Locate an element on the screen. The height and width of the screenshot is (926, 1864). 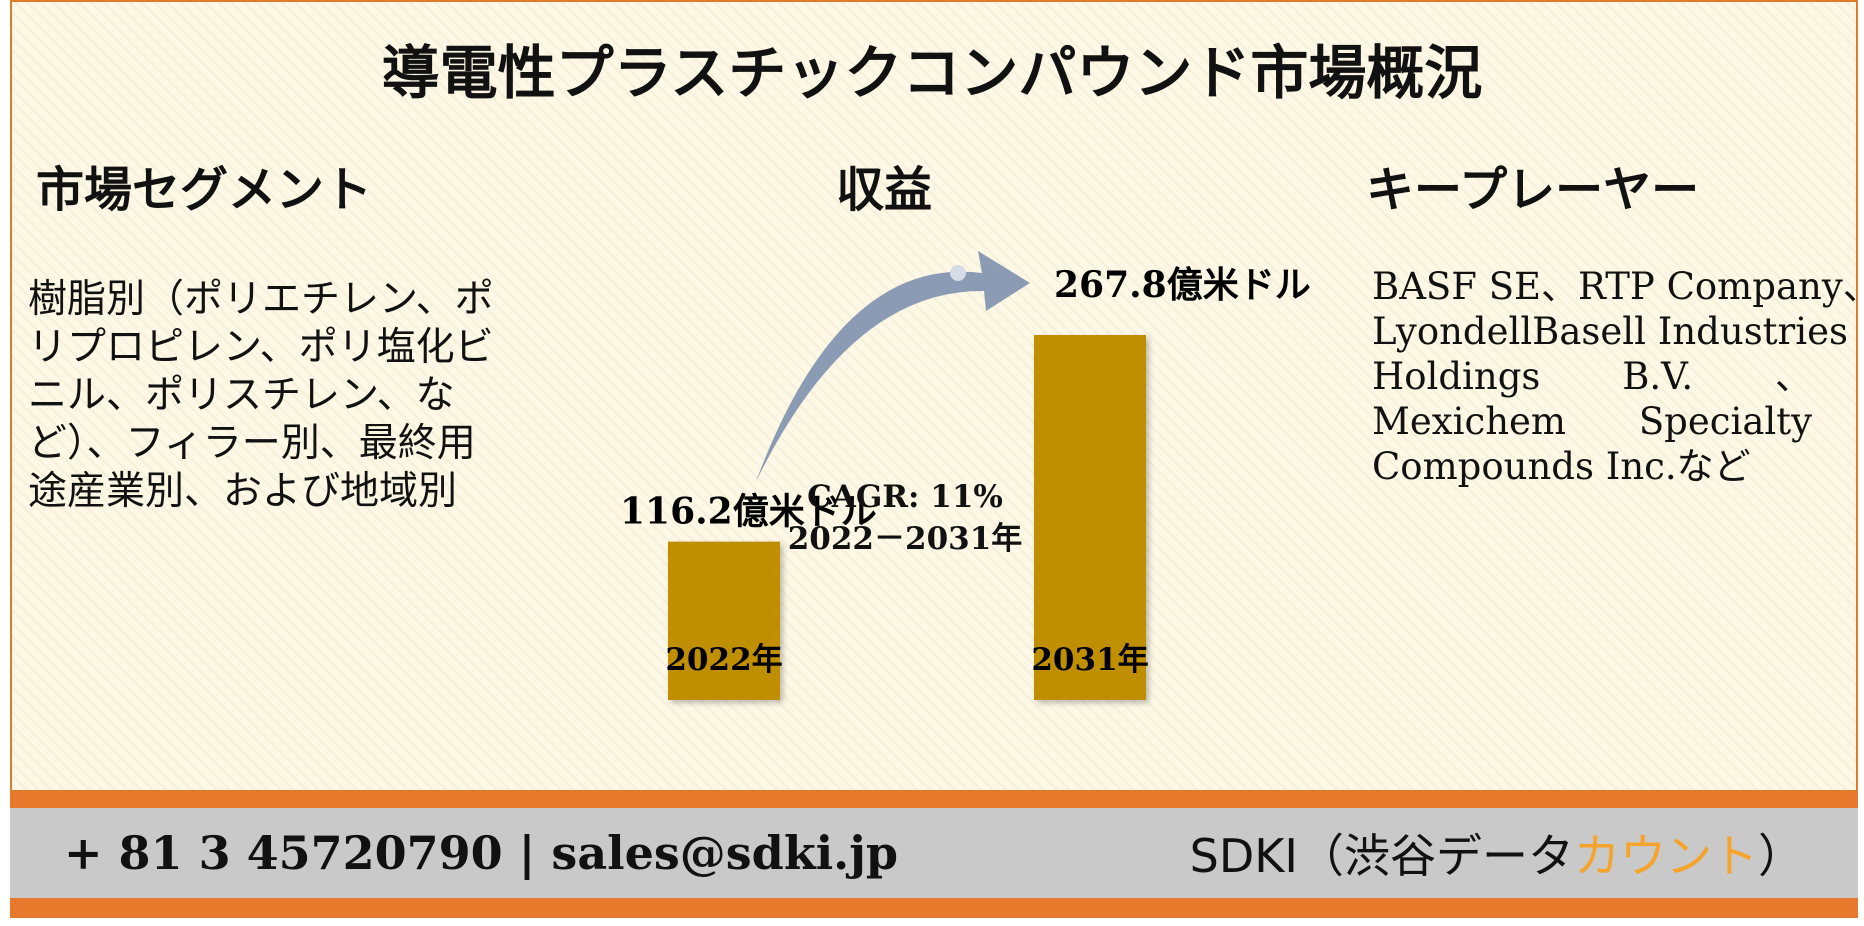
page-title: 導電性プラスチックコンパウンド市場概況 is located at coordinates (932, 73).